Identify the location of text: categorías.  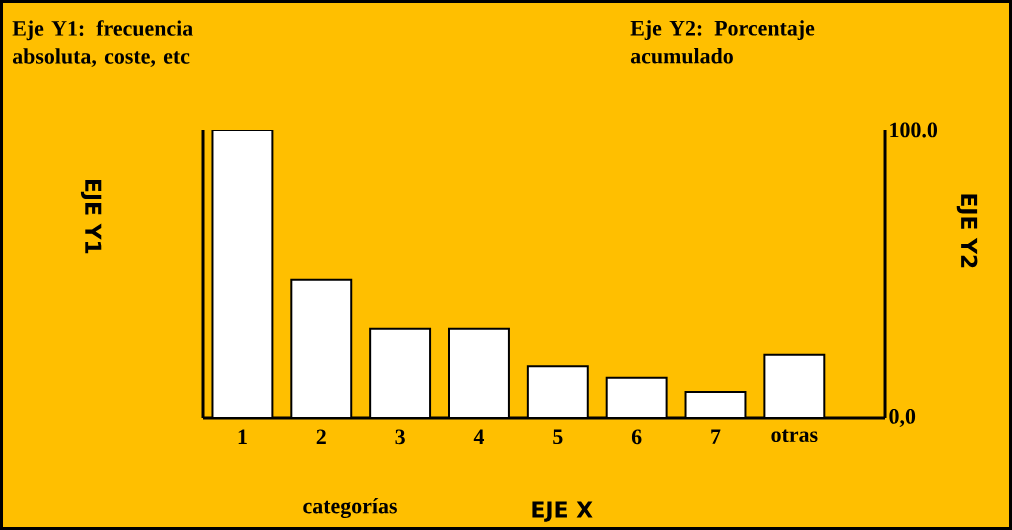
(350, 508).